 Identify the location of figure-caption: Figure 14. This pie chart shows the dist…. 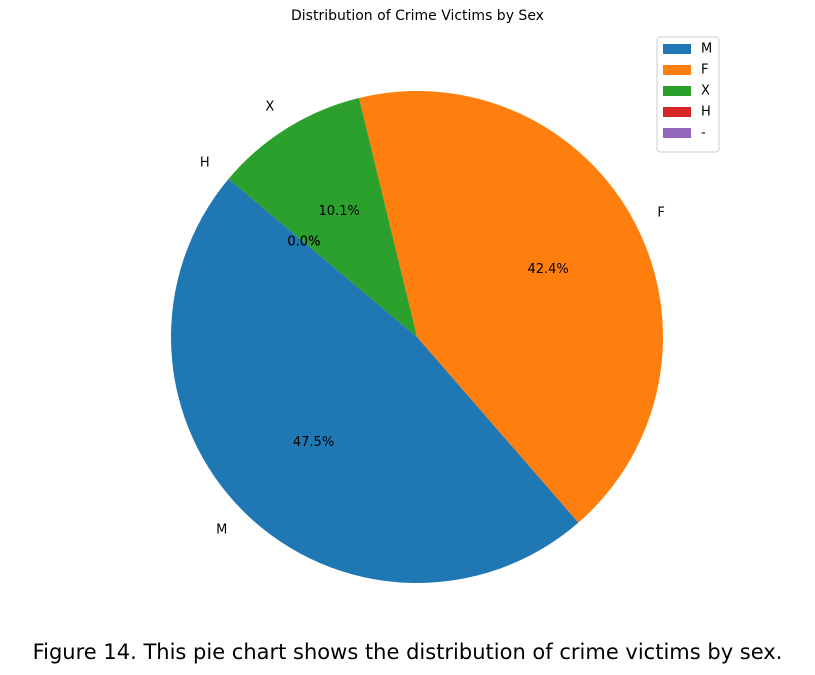
(407, 652).